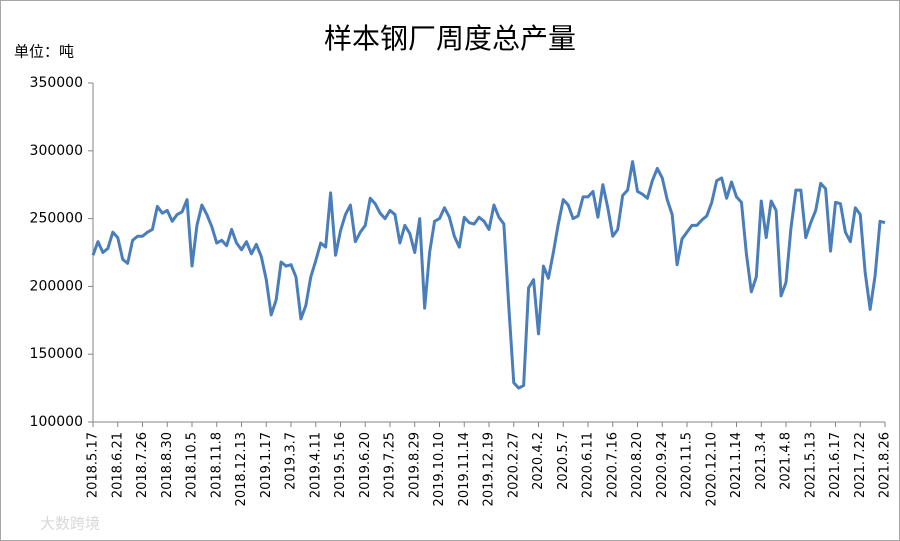 This screenshot has width=900, height=541. I want to click on x-tick-label: 2020.4.2, so click(538, 461).